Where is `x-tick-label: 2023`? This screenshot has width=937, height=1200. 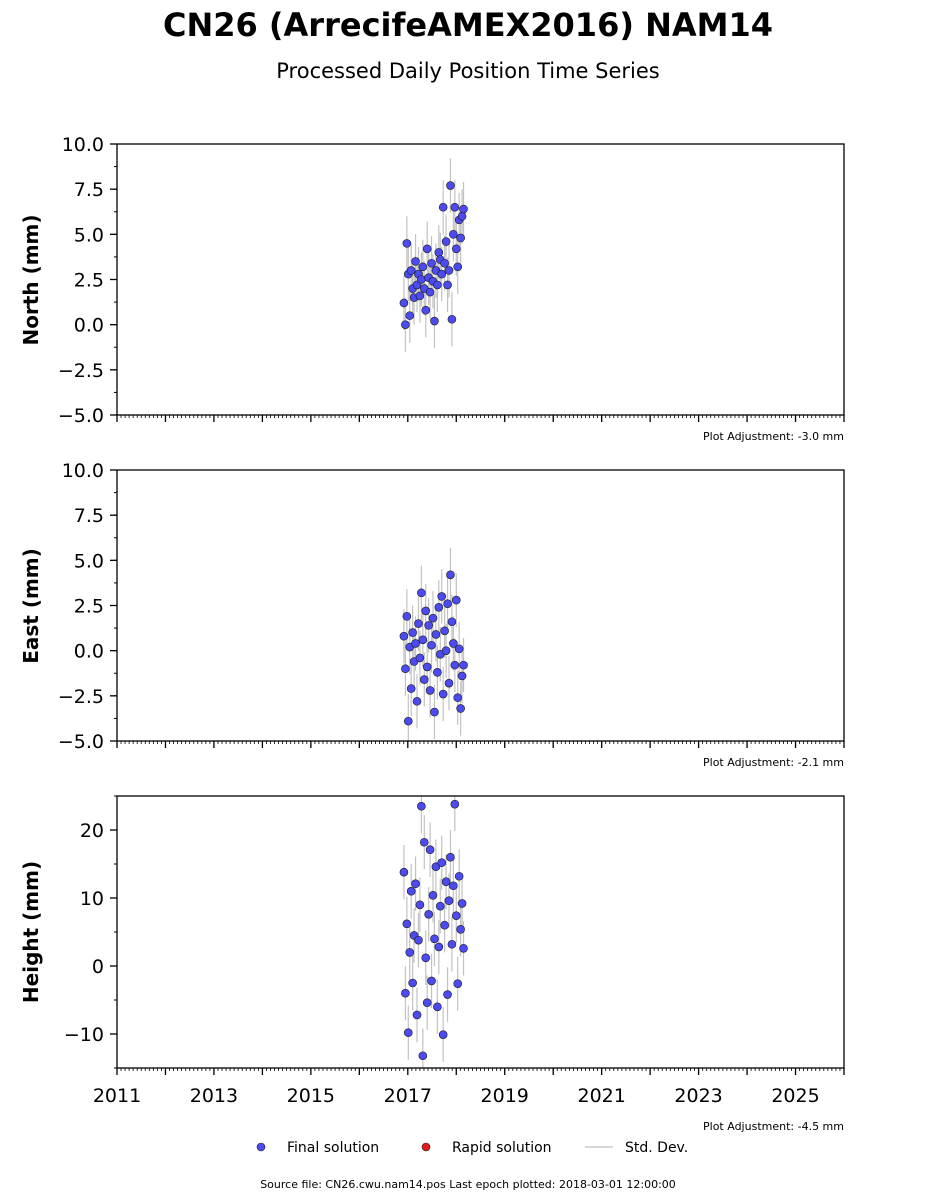 x-tick-label: 2023 is located at coordinates (698, 1096).